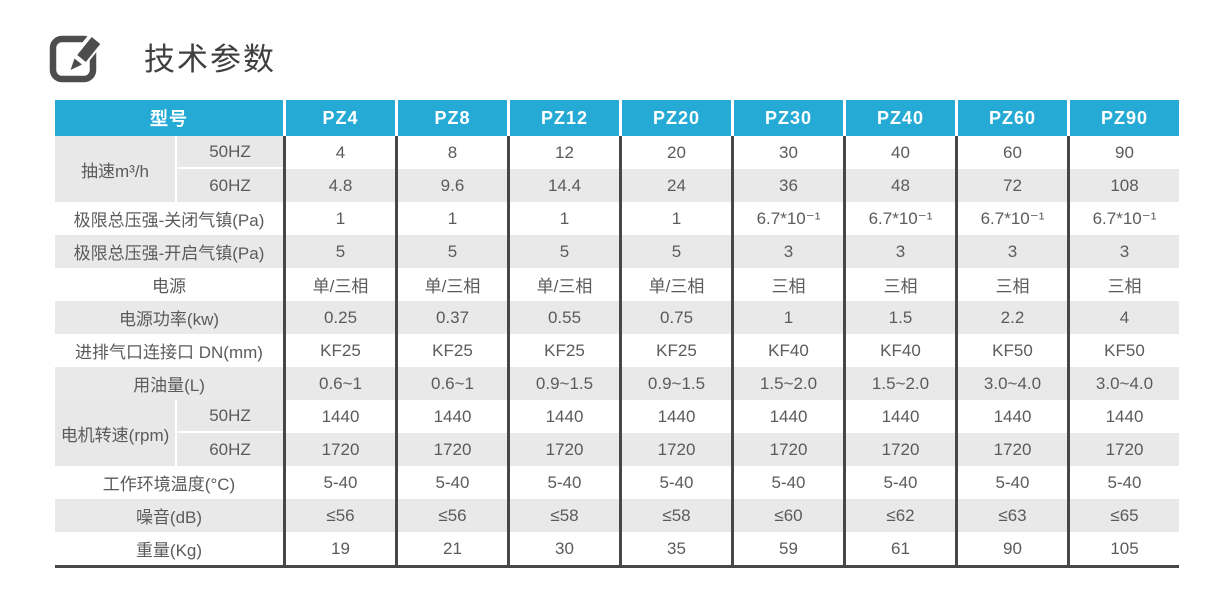 The width and height of the screenshot is (1208, 599). I want to click on table-row: 60HZ 1720 1720 1720 1720 1720 1720 1720 1720, so click(617, 449).